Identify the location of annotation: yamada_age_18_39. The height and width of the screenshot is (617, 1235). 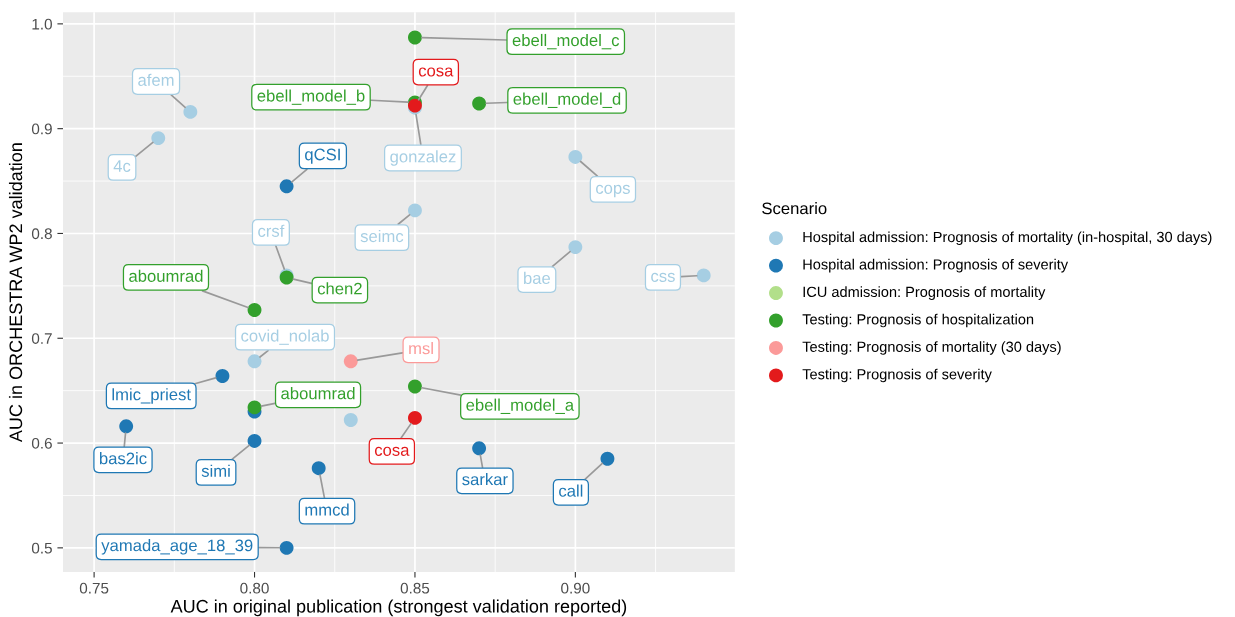
(177, 547).